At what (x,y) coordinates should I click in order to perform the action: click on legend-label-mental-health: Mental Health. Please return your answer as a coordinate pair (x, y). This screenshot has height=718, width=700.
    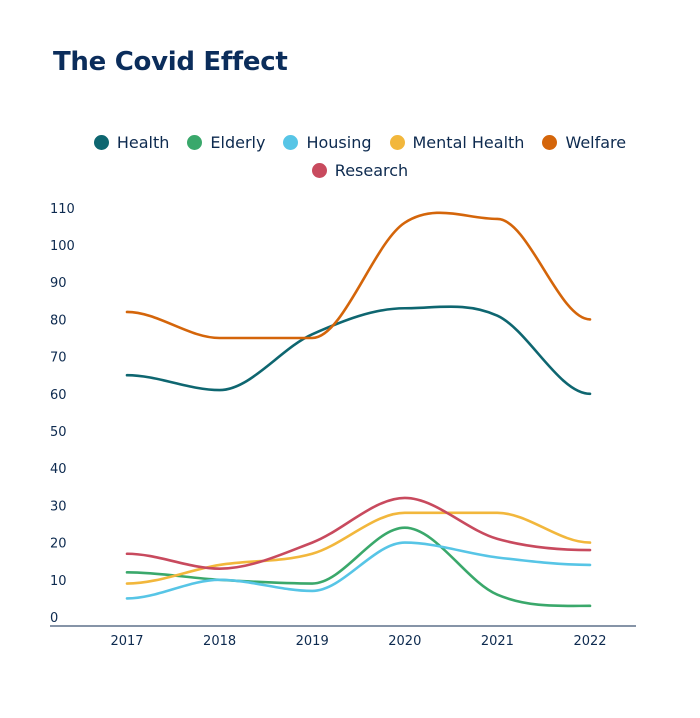
    Looking at the image, I should click on (468, 142).